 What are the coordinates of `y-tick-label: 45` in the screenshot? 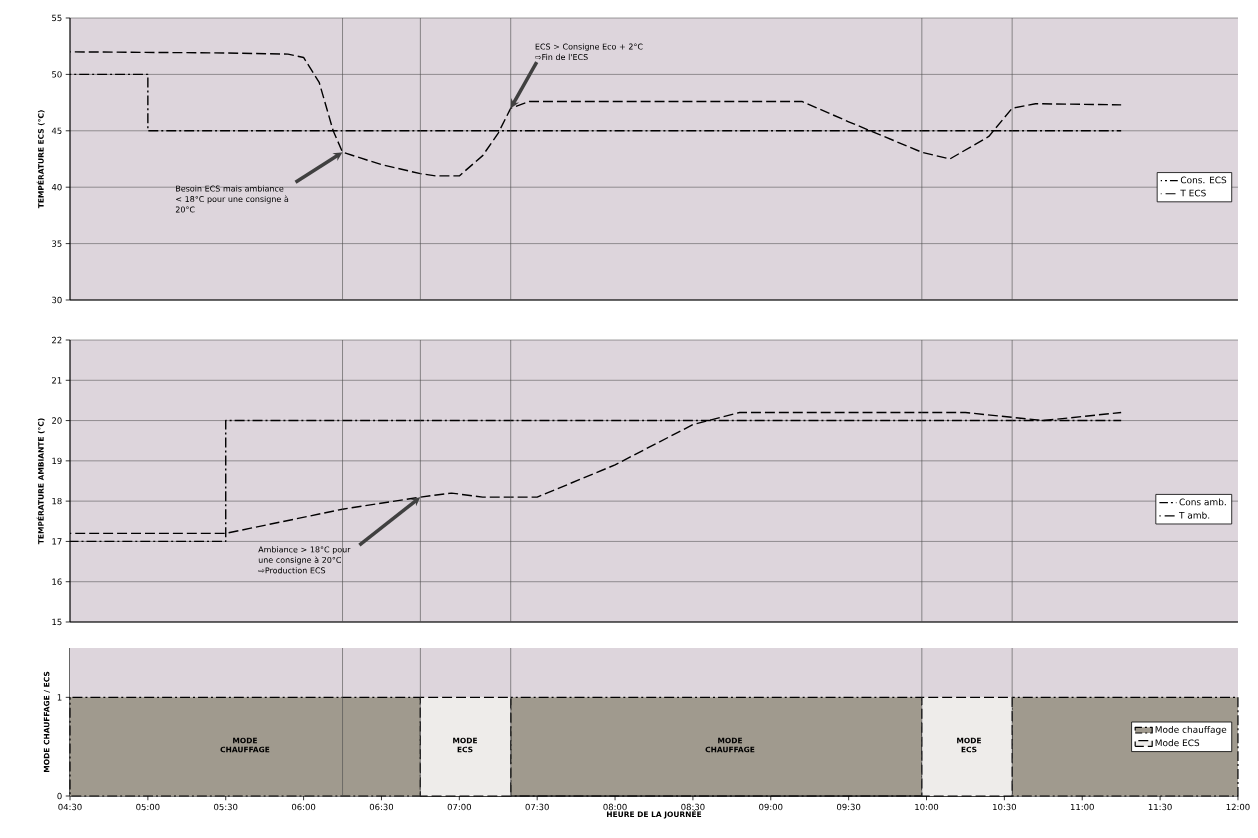 It's located at (56, 130).